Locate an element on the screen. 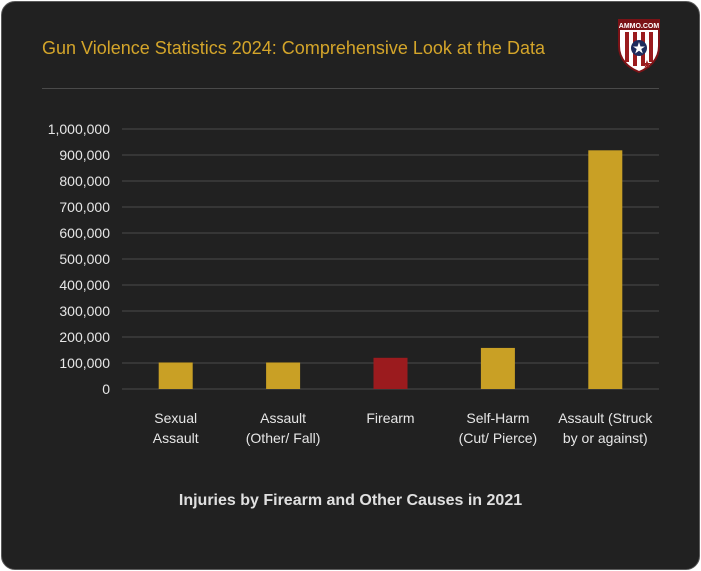 Image resolution: width=701 pixels, height=571 pixels. y-tick-label: 700,000 is located at coordinates (84, 207).